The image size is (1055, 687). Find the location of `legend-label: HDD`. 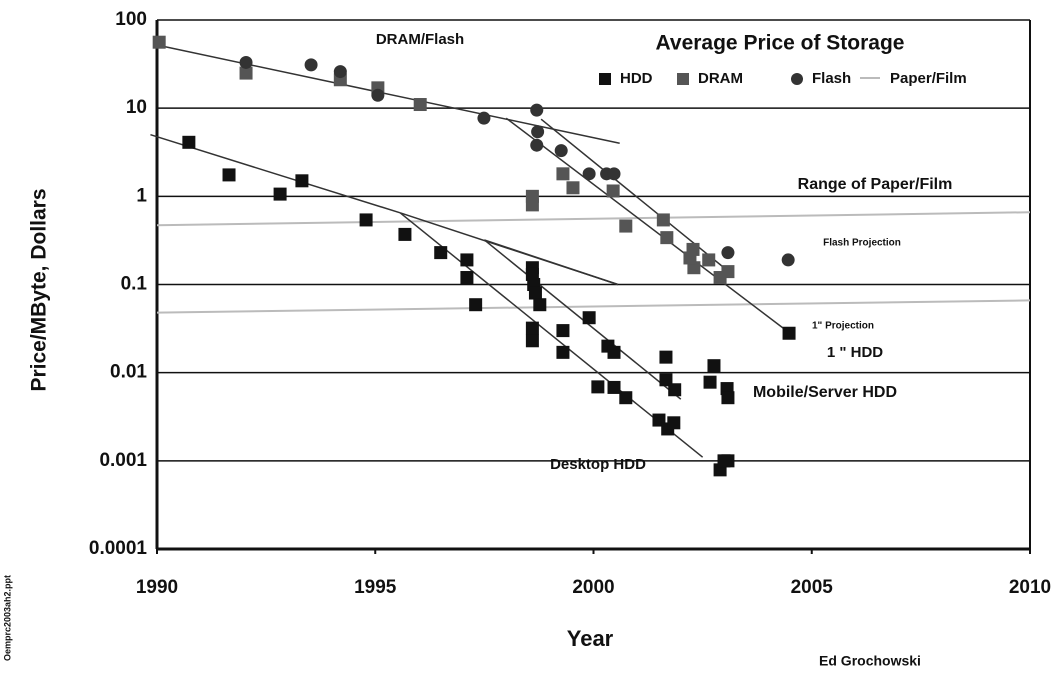

legend-label: HDD is located at coordinates (636, 78).